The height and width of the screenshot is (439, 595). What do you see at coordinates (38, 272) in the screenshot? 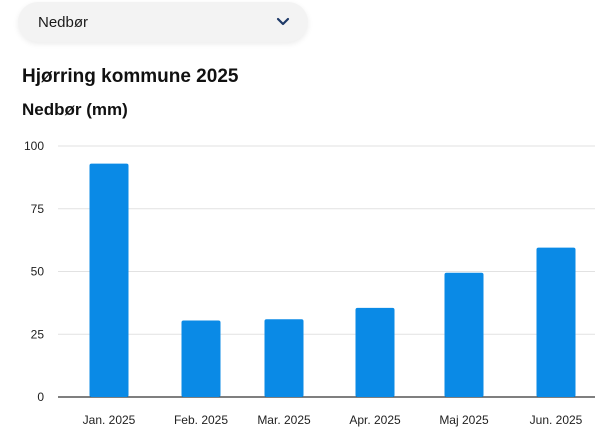
I see `y-tick-label: 50` at bounding box center [38, 272].